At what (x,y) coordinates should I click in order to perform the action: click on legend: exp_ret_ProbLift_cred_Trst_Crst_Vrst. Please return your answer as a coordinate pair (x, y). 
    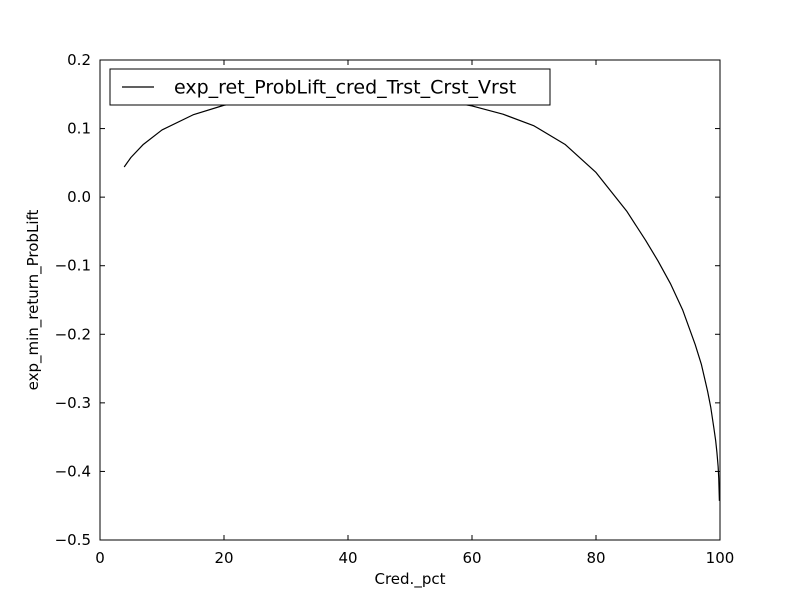
    Looking at the image, I should click on (330, 87).